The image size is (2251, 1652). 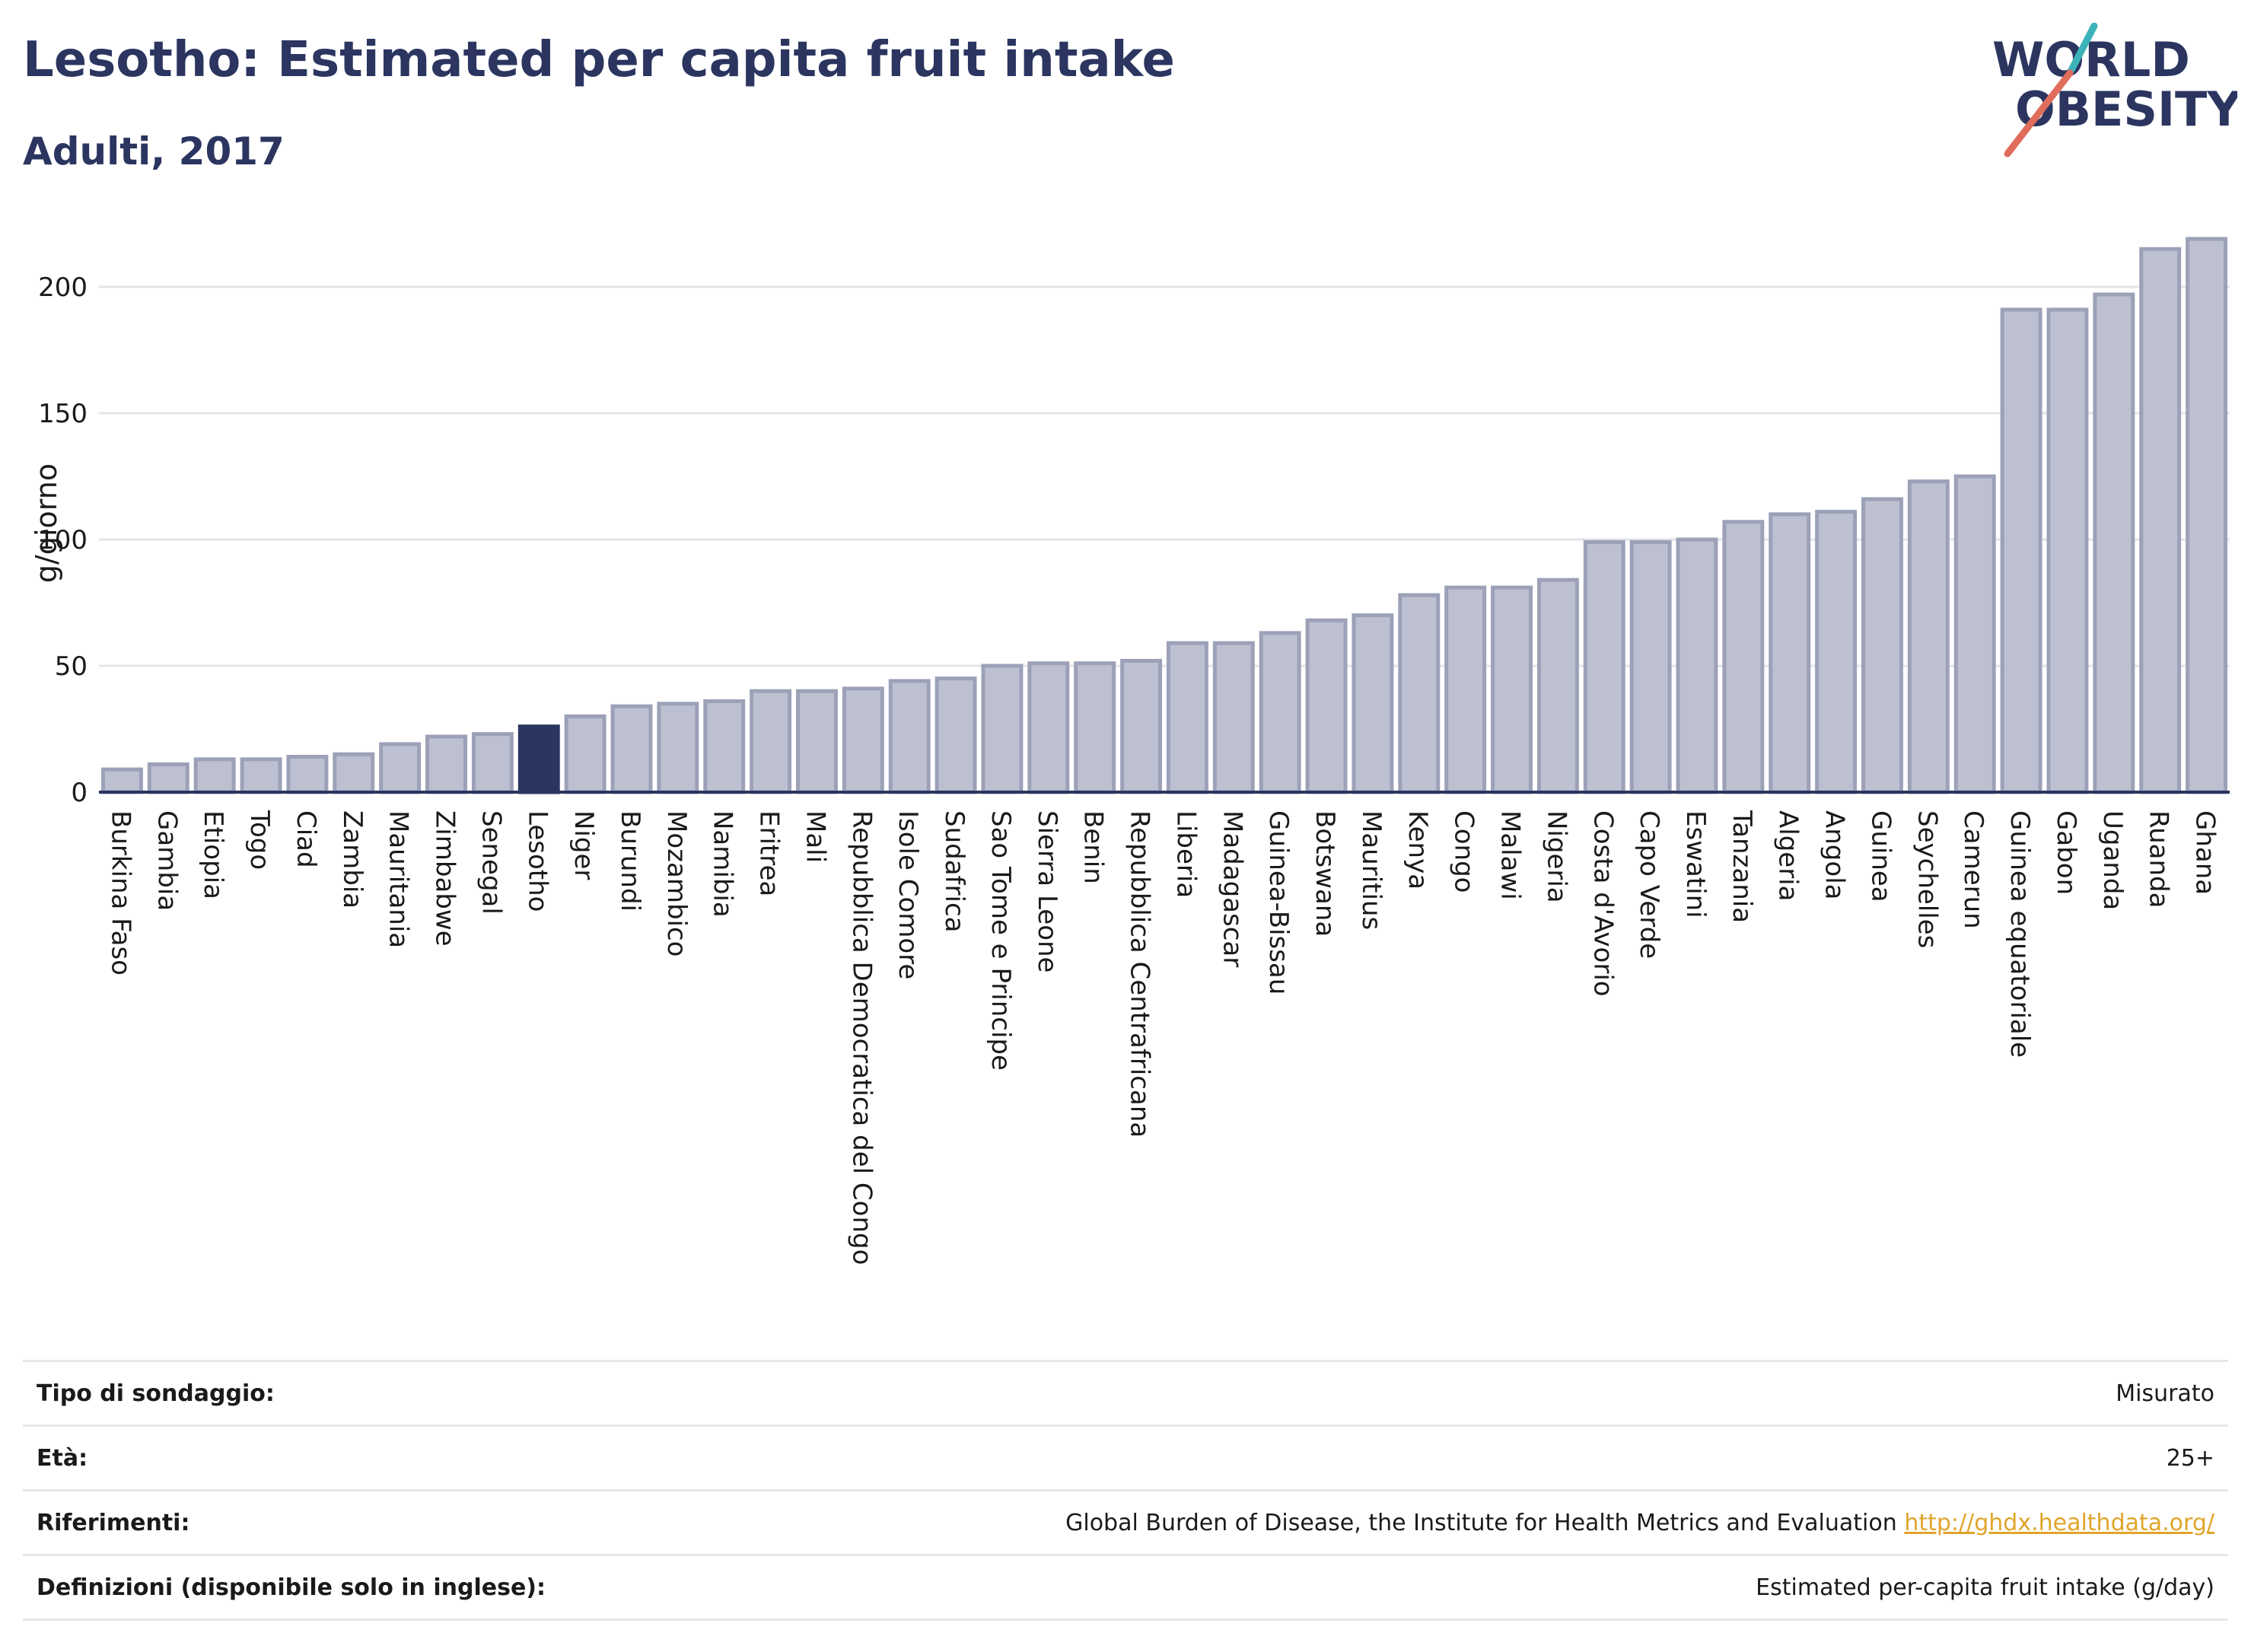 What do you see at coordinates (1000, 940) in the screenshot?
I see `x-tick-label: Sao Tome e Principe` at bounding box center [1000, 940].